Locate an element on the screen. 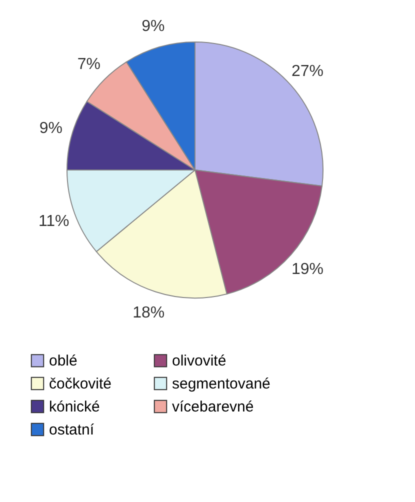 This screenshot has width=415, height=502. data-label: 11% is located at coordinates (54, 221).